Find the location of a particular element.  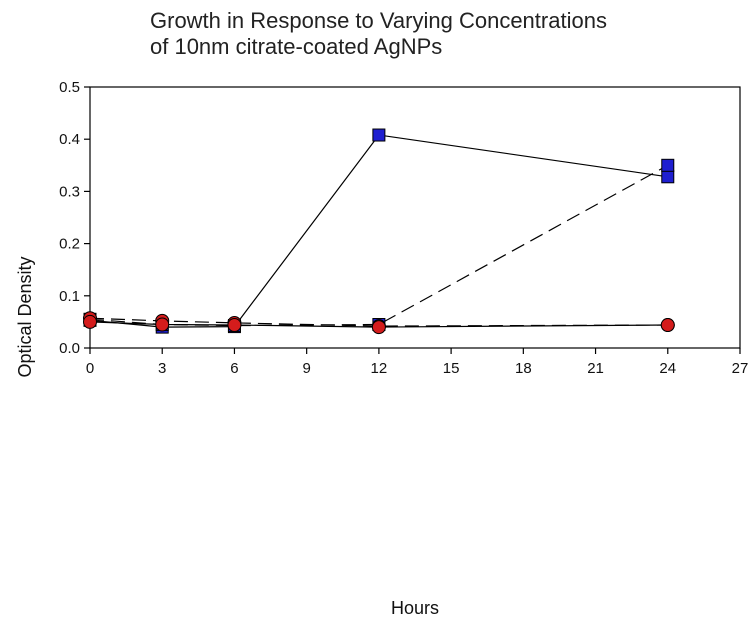

x-tick-label: 0 is located at coordinates (90, 368).